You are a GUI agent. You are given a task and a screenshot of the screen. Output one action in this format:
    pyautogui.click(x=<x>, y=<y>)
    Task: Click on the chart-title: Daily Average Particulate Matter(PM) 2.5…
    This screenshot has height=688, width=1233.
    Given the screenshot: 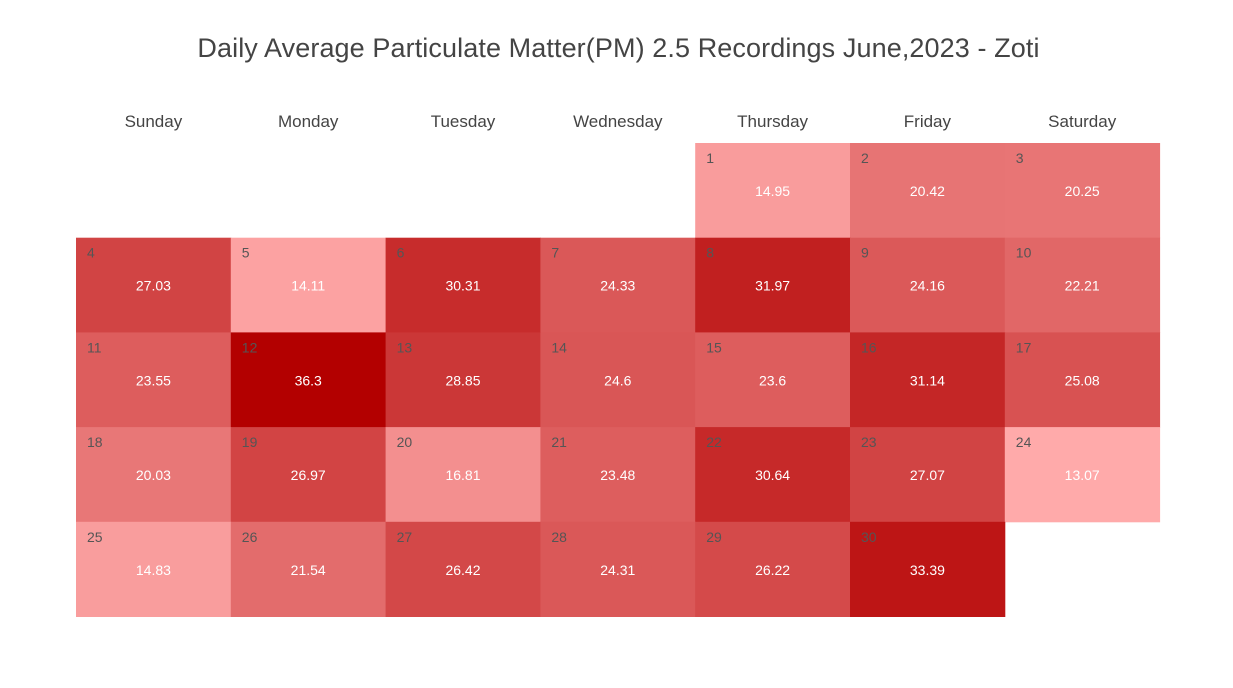 What is the action you would take?
    pyautogui.click(x=618, y=48)
    